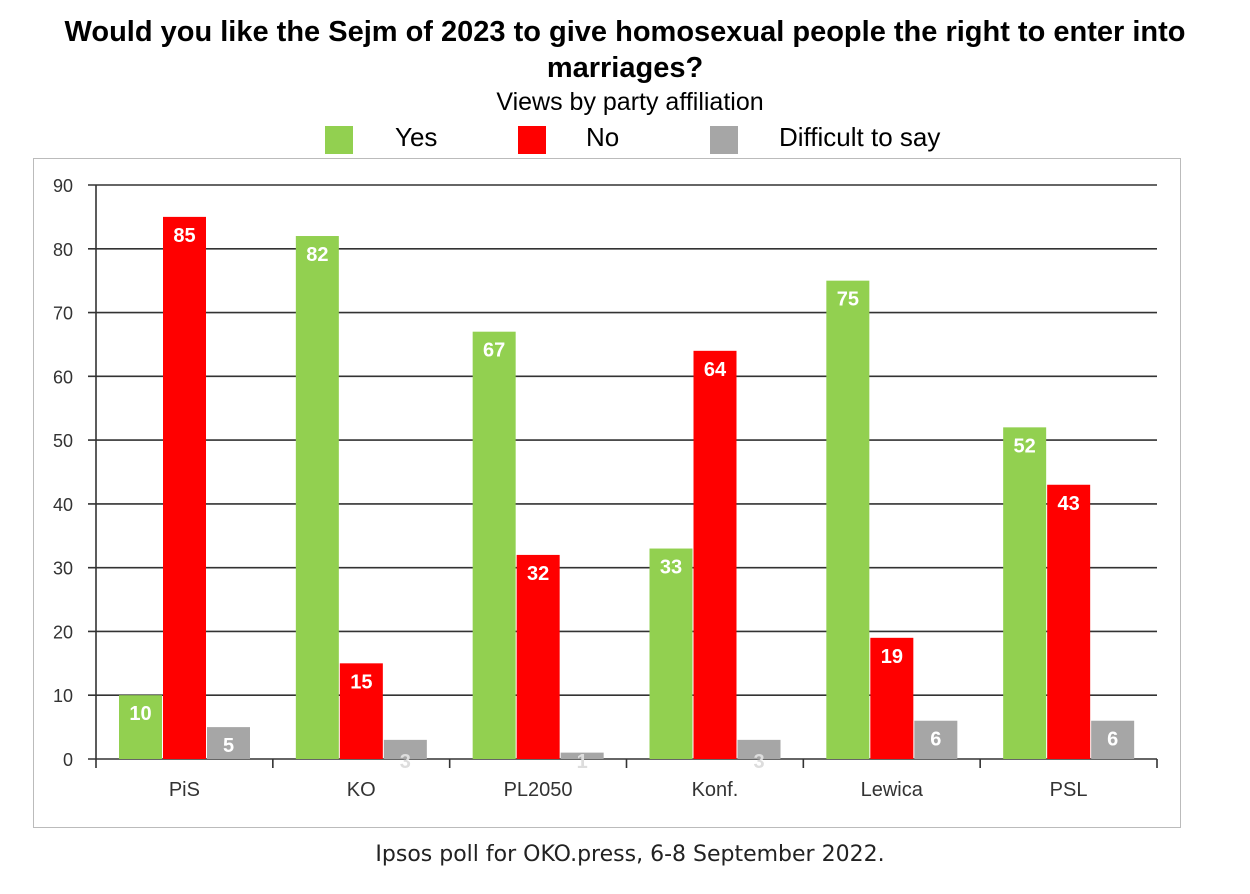 The image size is (1250, 894). I want to click on y-tick-label: 40, so click(63, 505).